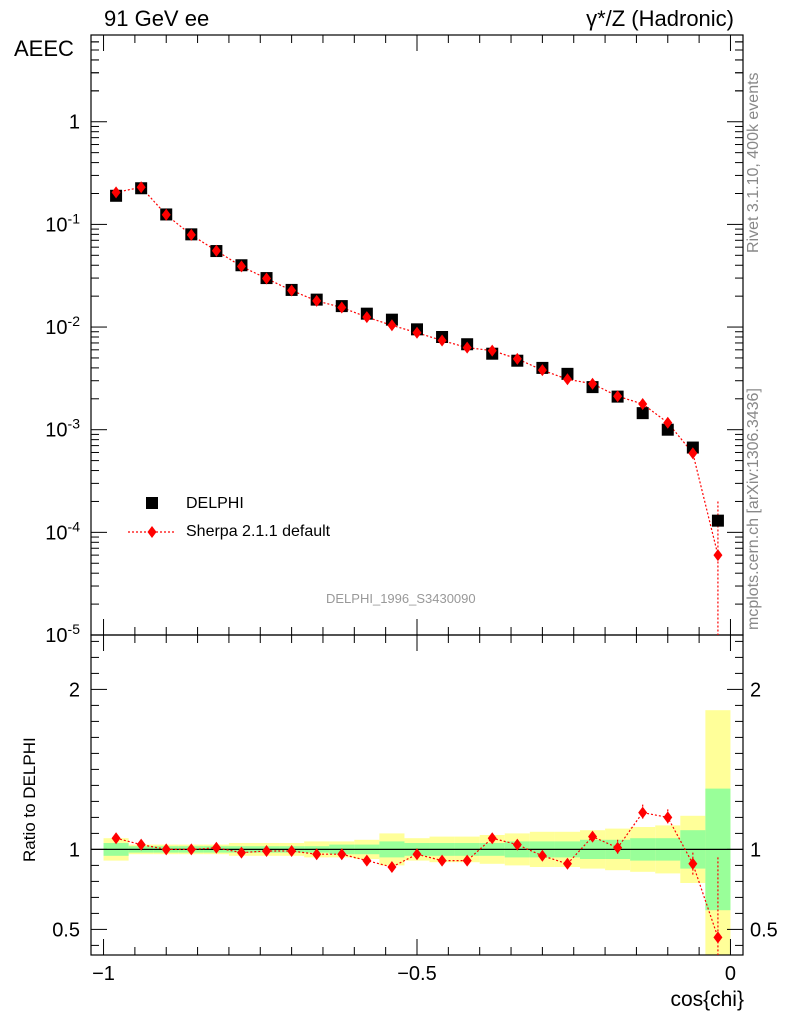  I want to click on ratio-y-tick-label-right: 0.5, so click(764, 930).